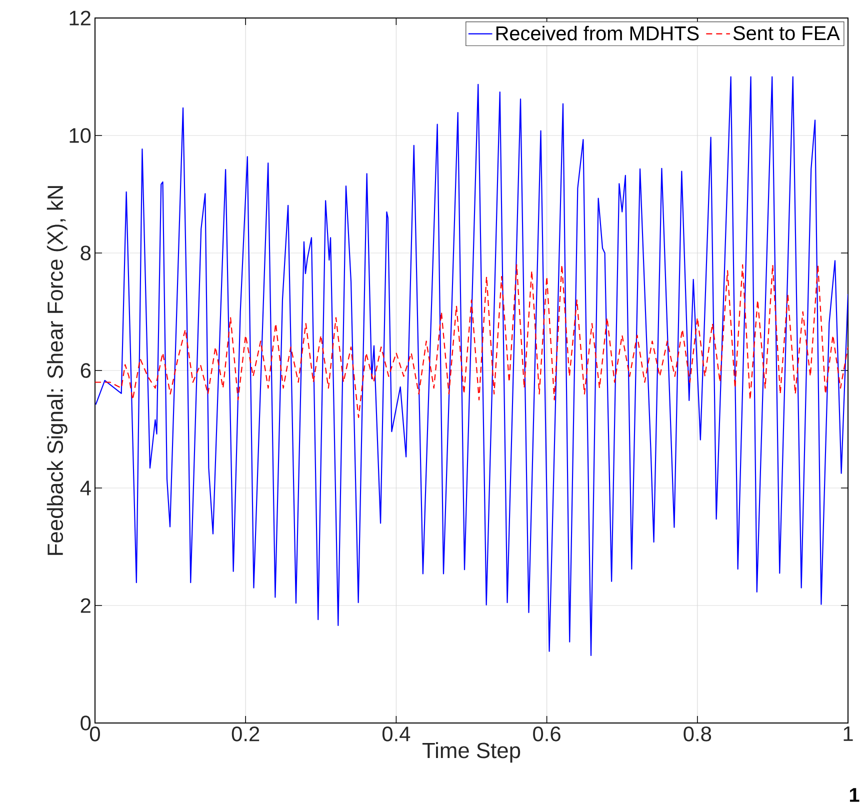 This screenshot has height=805, width=862. What do you see at coordinates (85, 370) in the screenshot?
I see `y-tick-label: 6` at bounding box center [85, 370].